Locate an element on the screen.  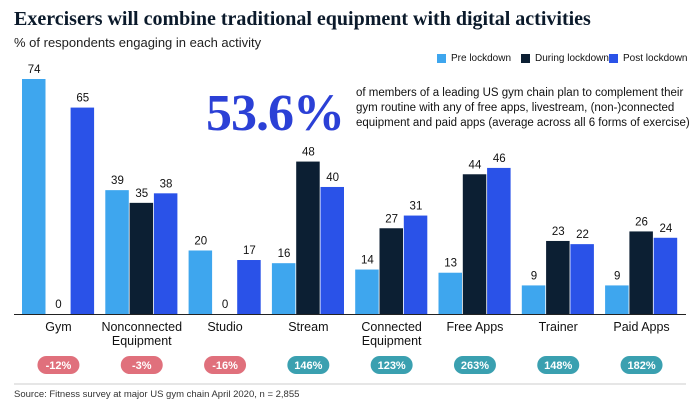
data-label-1-2: 38 is located at coordinates (166, 184).